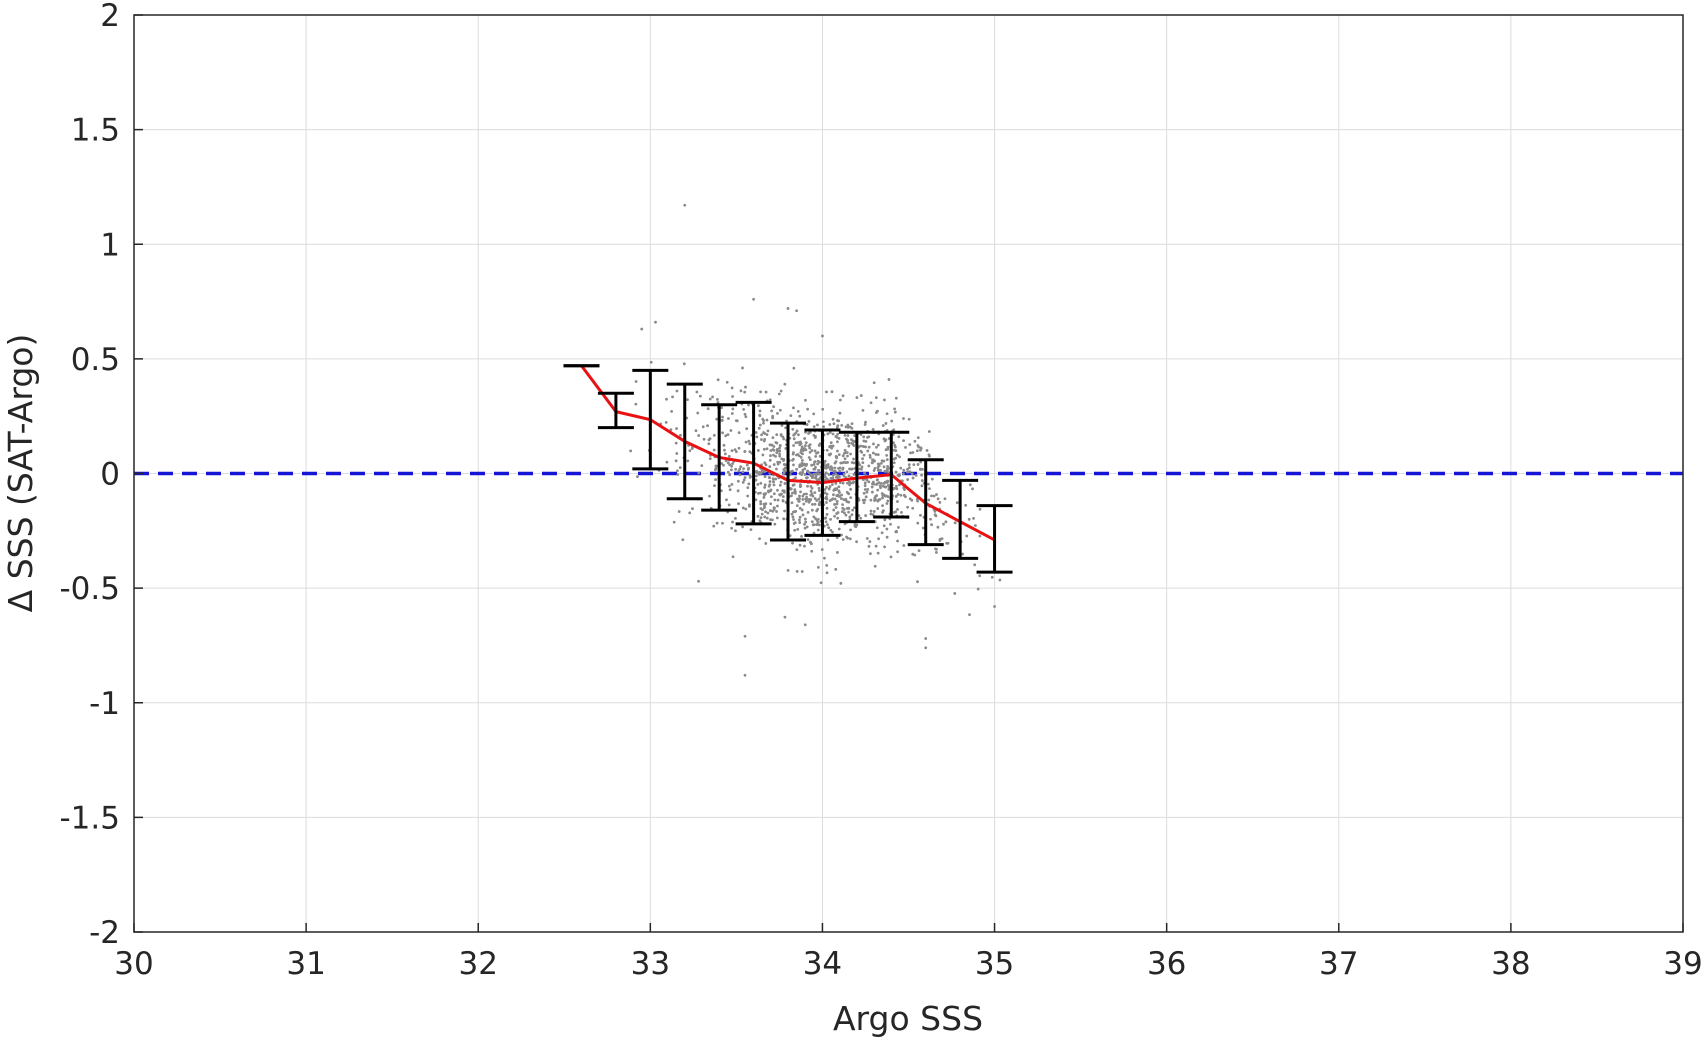 The image size is (1706, 1039). What do you see at coordinates (95, 131) in the screenshot?
I see `y-tick-label: 1.5` at bounding box center [95, 131].